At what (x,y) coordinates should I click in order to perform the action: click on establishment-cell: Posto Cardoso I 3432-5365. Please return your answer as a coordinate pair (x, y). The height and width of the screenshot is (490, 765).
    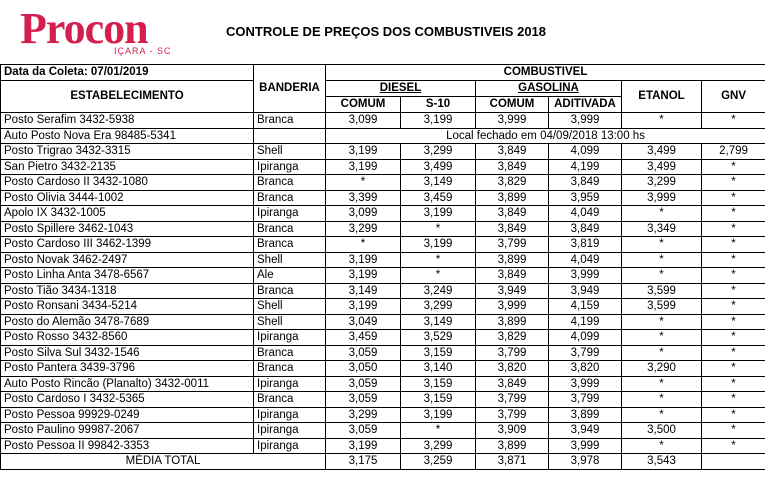
    Looking at the image, I should click on (127, 399).